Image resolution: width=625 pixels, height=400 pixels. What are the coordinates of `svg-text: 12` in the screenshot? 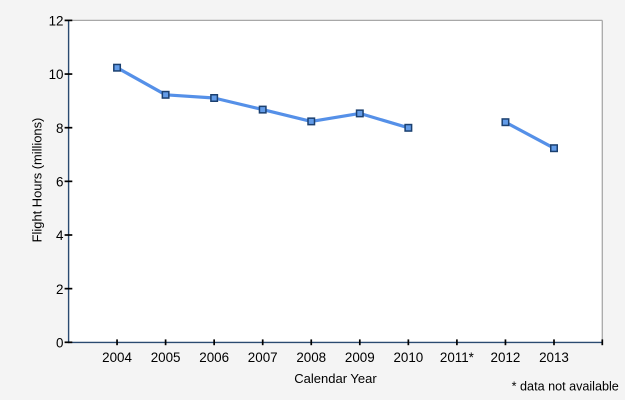 It's located at (56, 21).